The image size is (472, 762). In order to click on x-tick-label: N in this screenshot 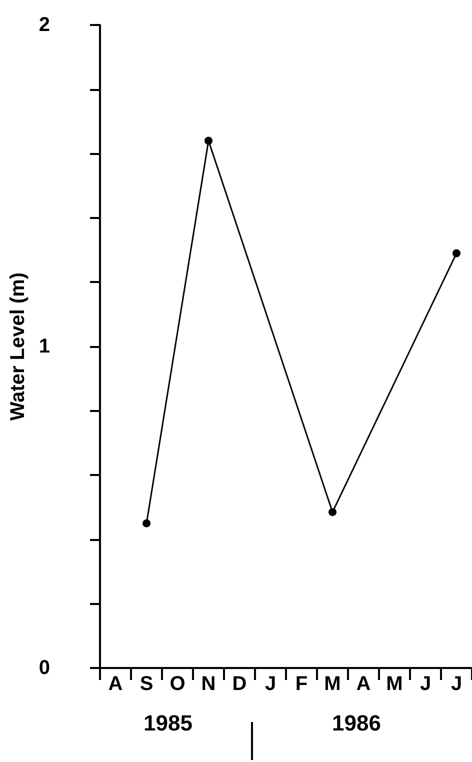, I will do `click(208, 684)`.